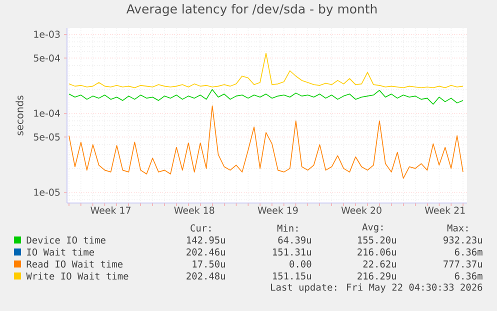 The image size is (497, 311). I want to click on legend-label: Write IO Wait time, so click(77, 276).